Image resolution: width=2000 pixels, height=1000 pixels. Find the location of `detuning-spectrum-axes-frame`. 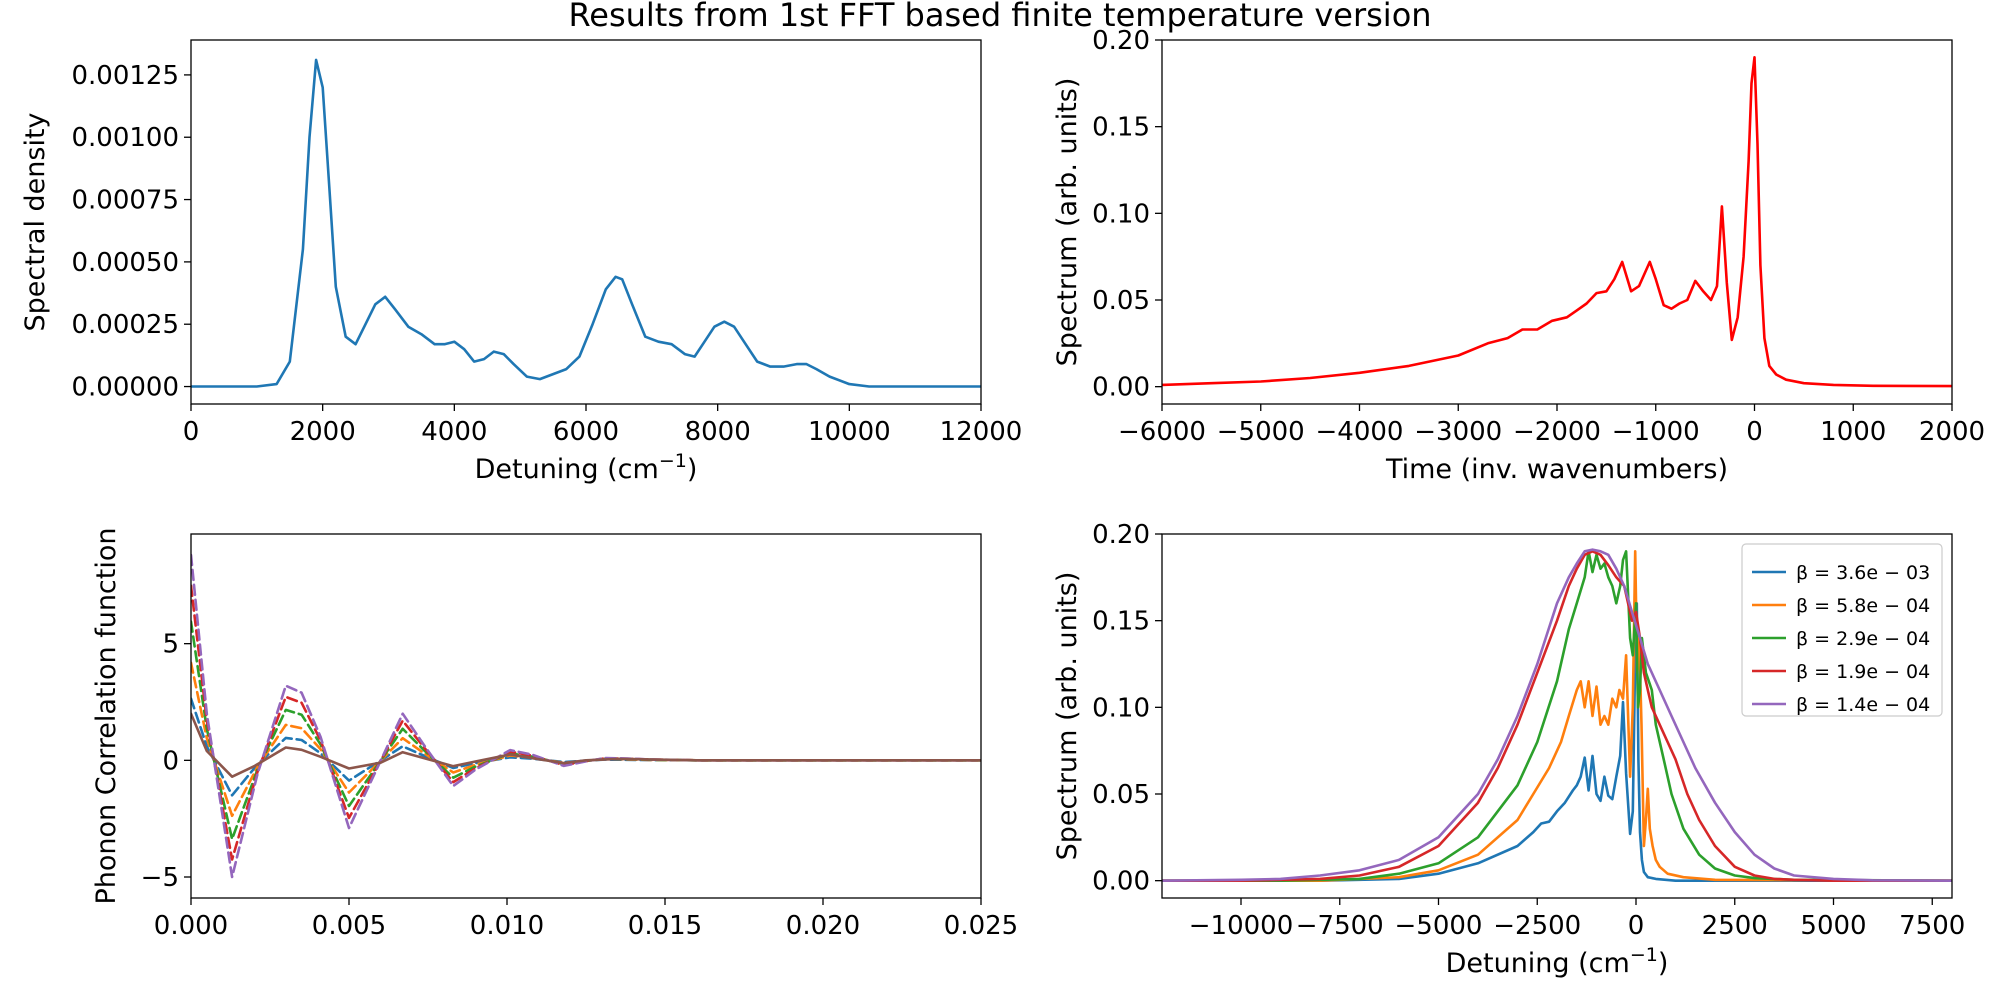

detuning-spectrum-axes-frame is located at coordinates (1557, 716).